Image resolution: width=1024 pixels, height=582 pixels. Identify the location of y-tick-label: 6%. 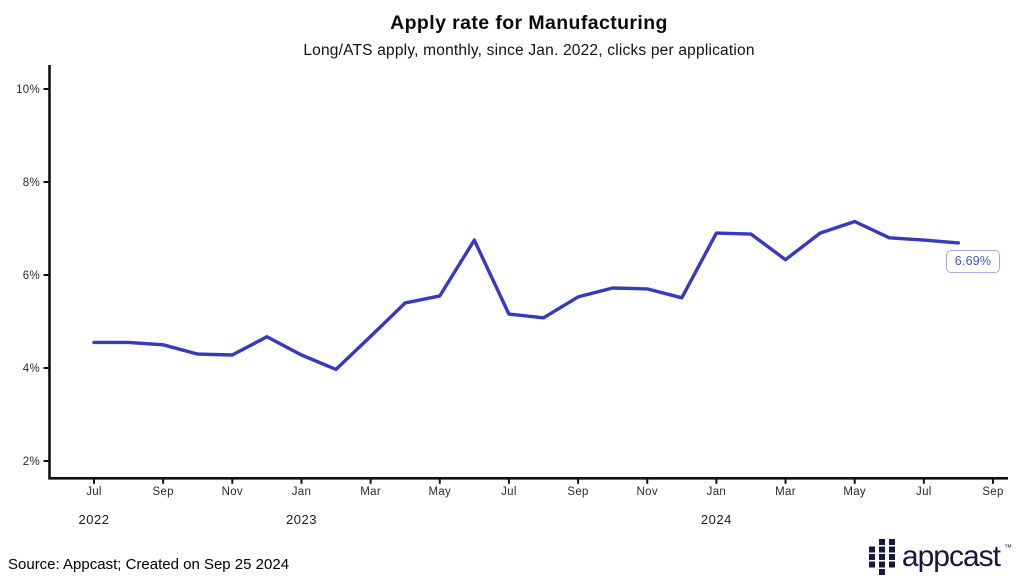
(31, 276).